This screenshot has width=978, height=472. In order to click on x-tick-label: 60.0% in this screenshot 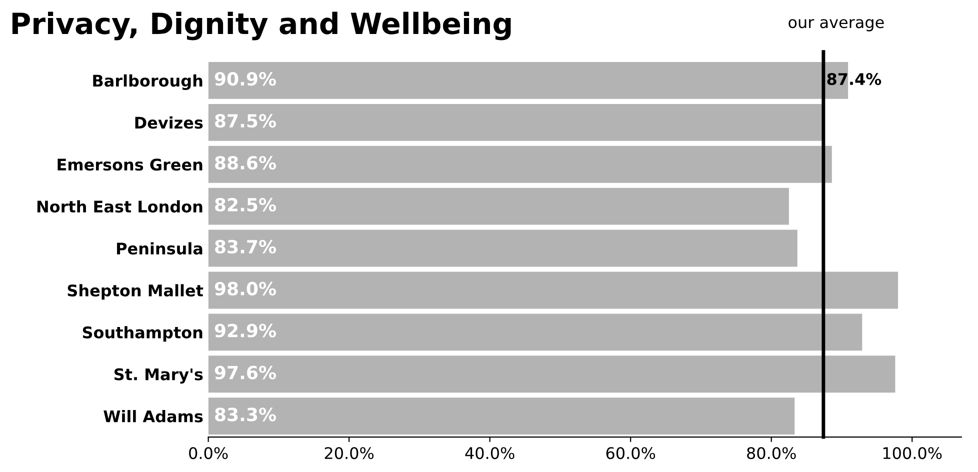, I will do `click(631, 453)`.